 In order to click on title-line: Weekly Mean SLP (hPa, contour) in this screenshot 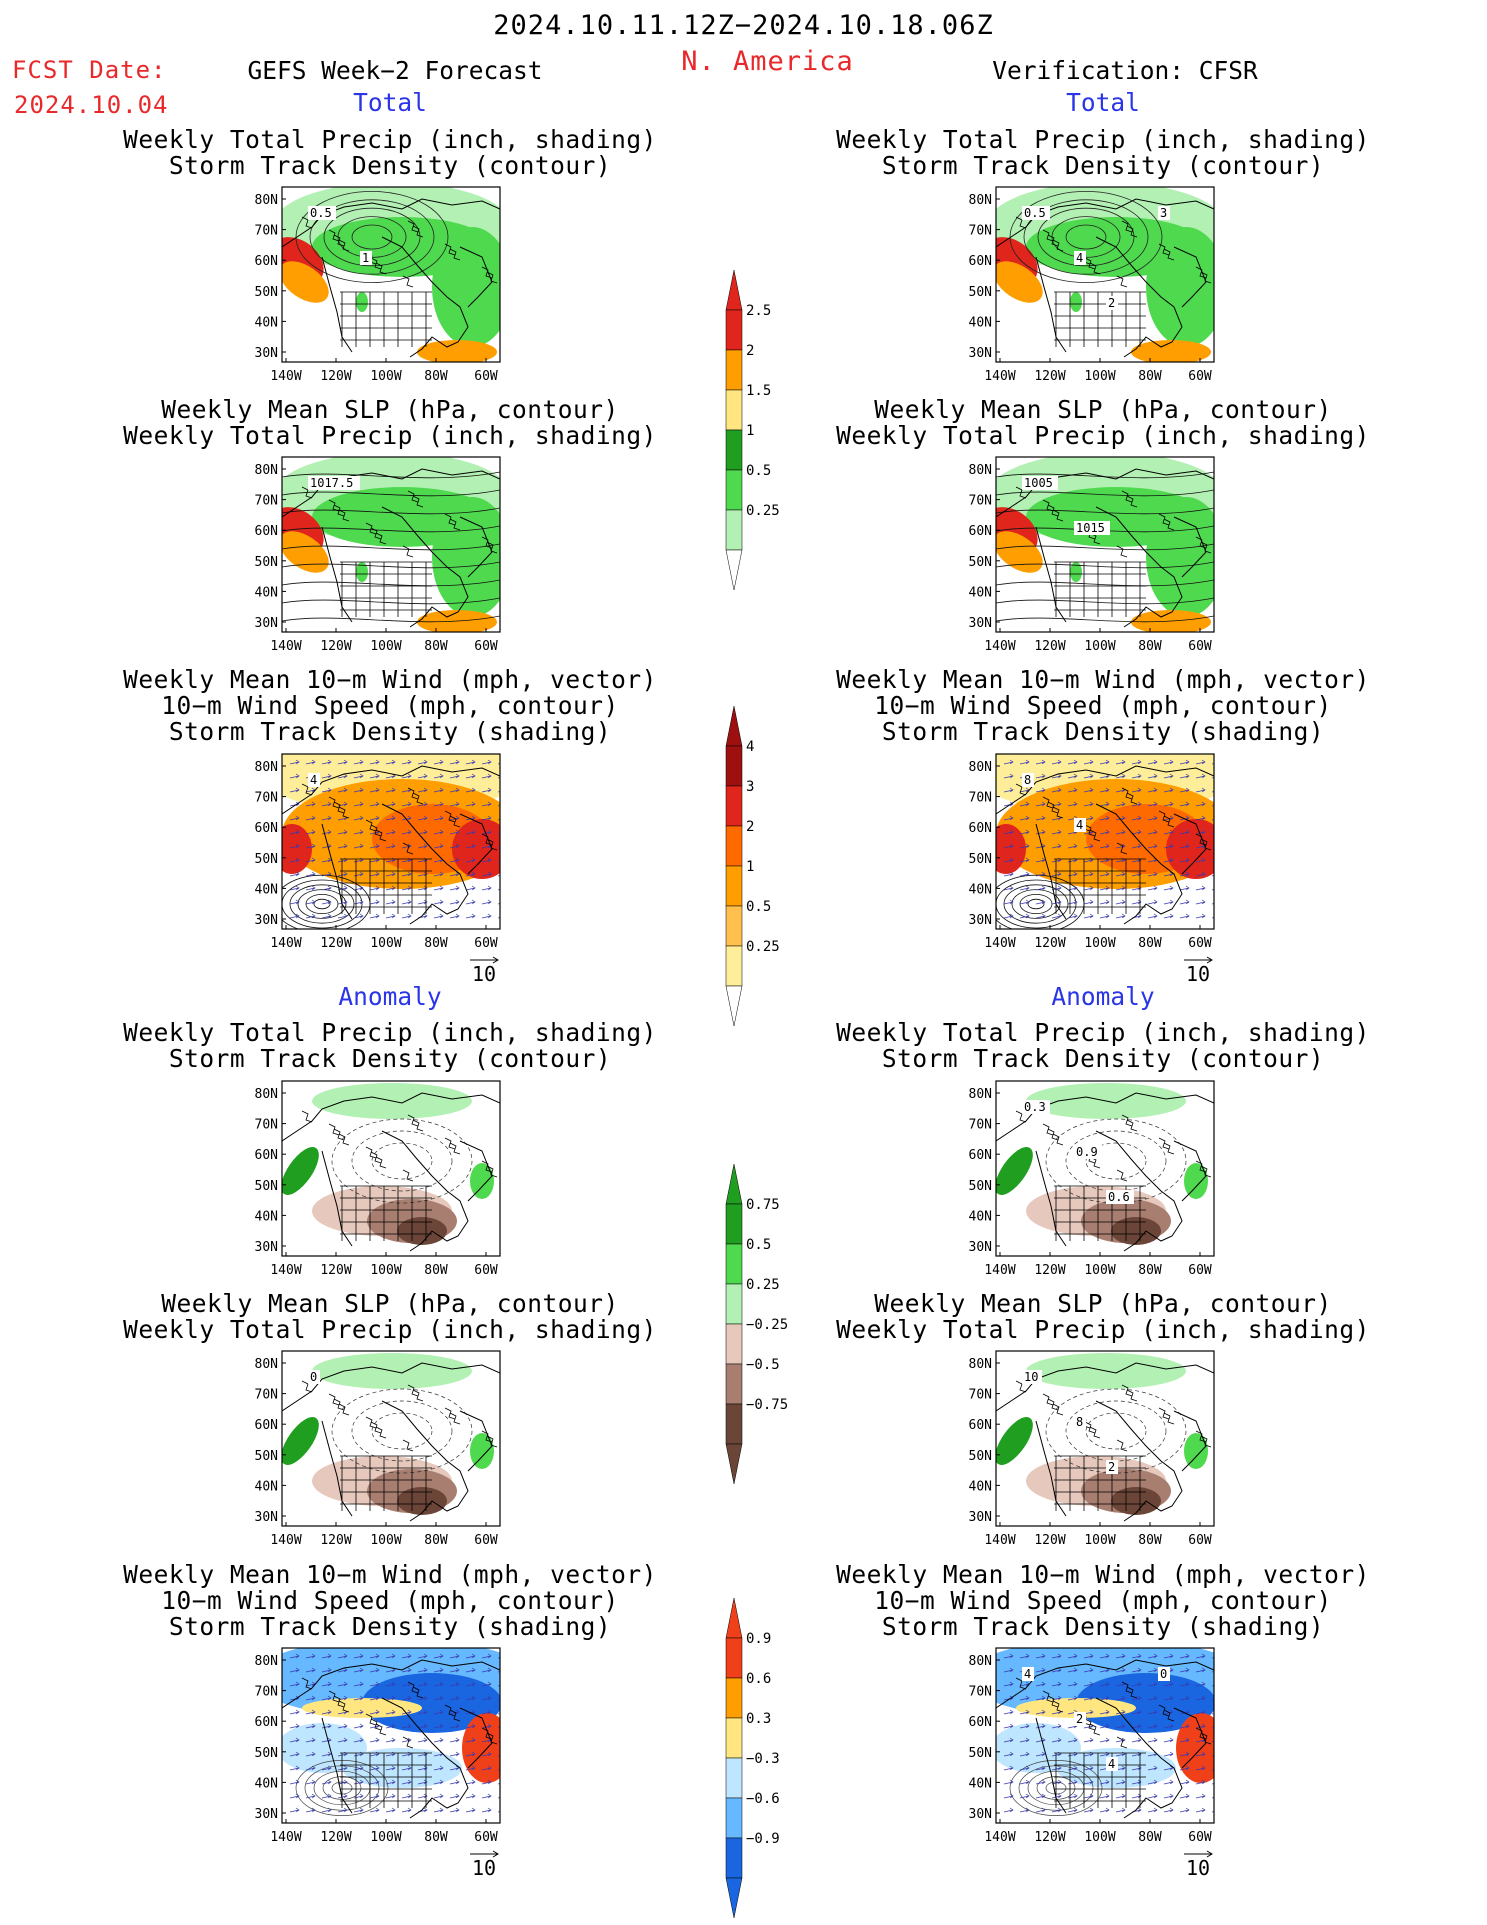, I will do `click(1103, 1303)`.